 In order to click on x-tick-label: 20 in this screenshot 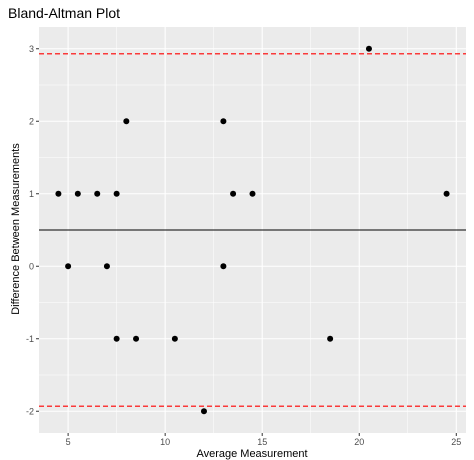, I will do `click(359, 442)`.